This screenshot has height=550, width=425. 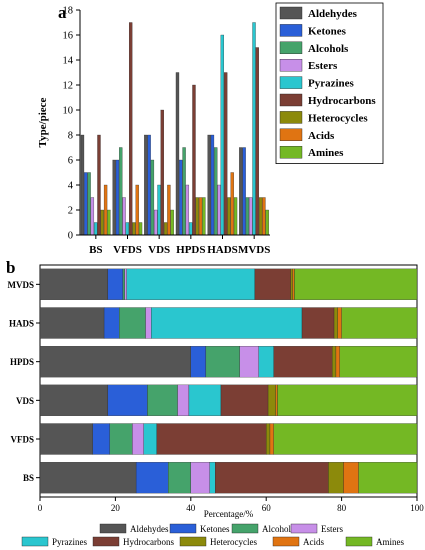 I want to click on segment-aldehydes-vds, so click(x=74, y=400).